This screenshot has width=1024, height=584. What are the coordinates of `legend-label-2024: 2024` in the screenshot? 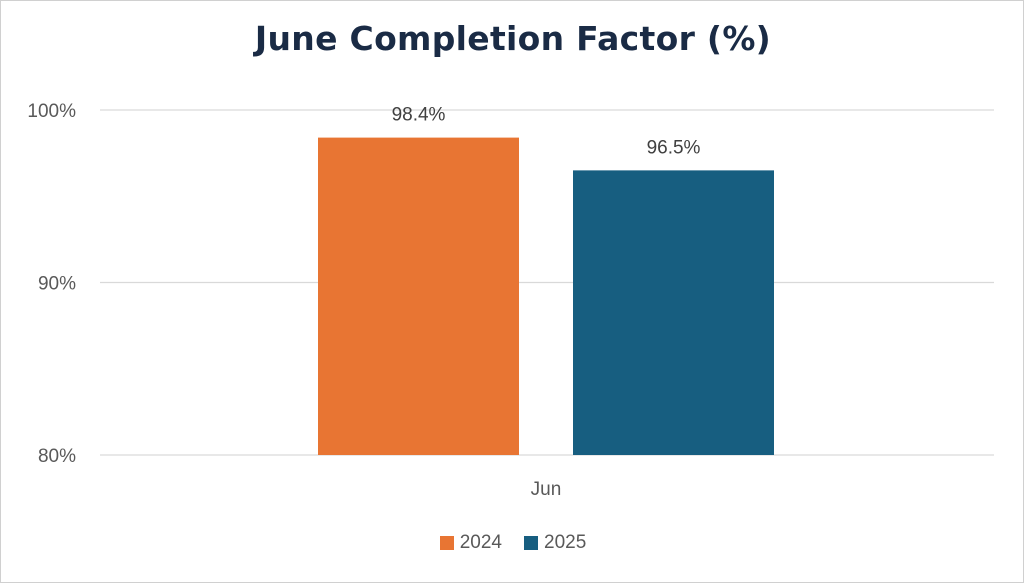 It's located at (480, 542).